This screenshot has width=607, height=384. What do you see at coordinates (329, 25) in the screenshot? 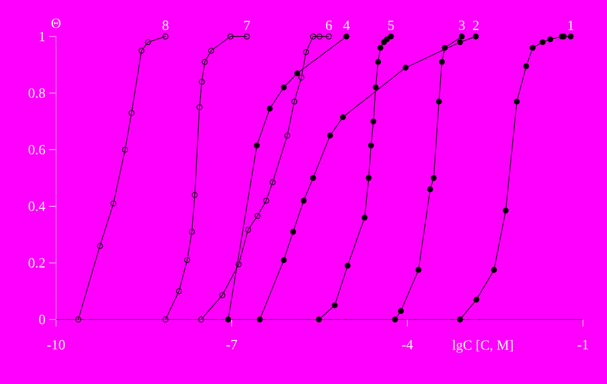
I see `series-label: 6` at bounding box center [329, 25].